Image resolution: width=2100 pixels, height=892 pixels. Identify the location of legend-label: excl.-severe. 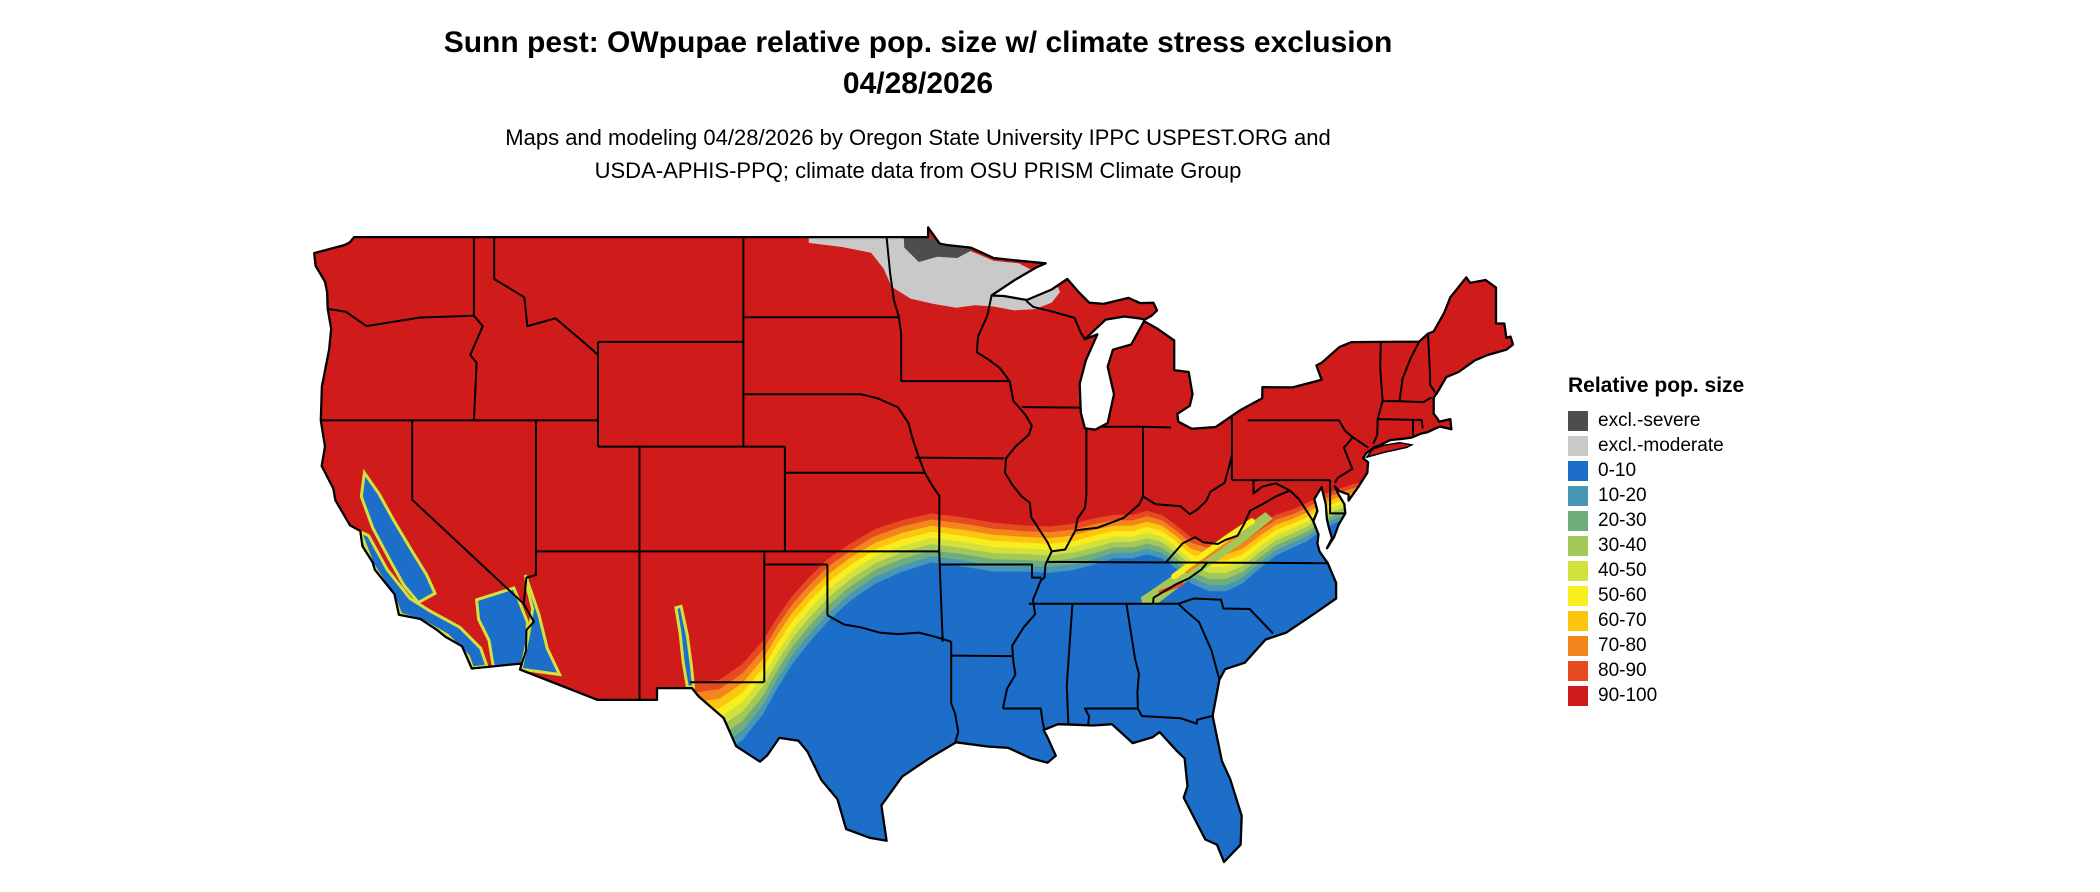
(1649, 420).